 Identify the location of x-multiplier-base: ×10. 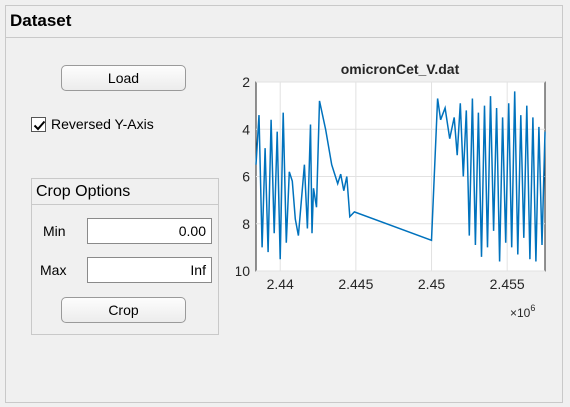
(520, 313).